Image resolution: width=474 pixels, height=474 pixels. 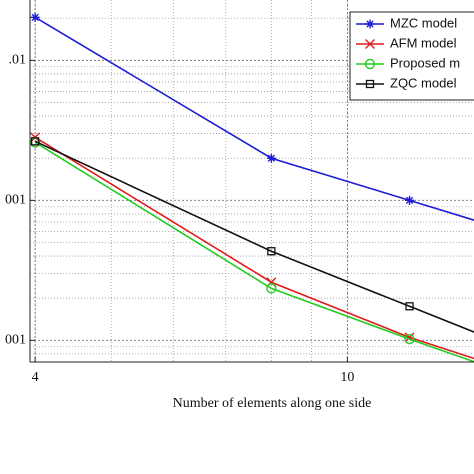 What do you see at coordinates (272, 403) in the screenshot?
I see `x-axis-label: Number of elements along one side` at bounding box center [272, 403].